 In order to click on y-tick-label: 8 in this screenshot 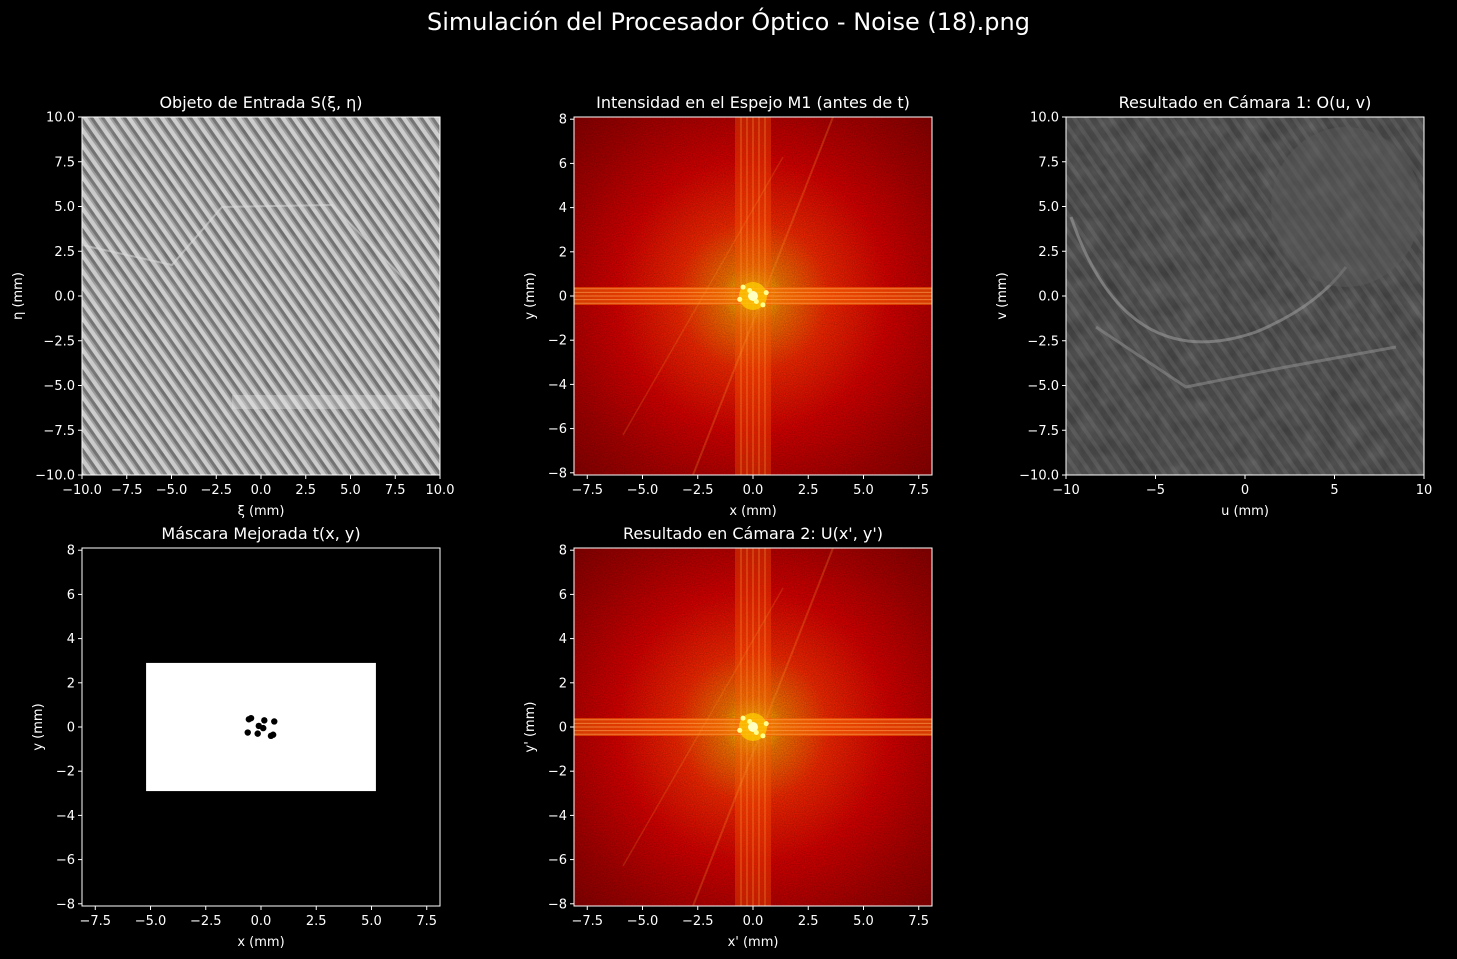, I will do `click(71, 551)`.